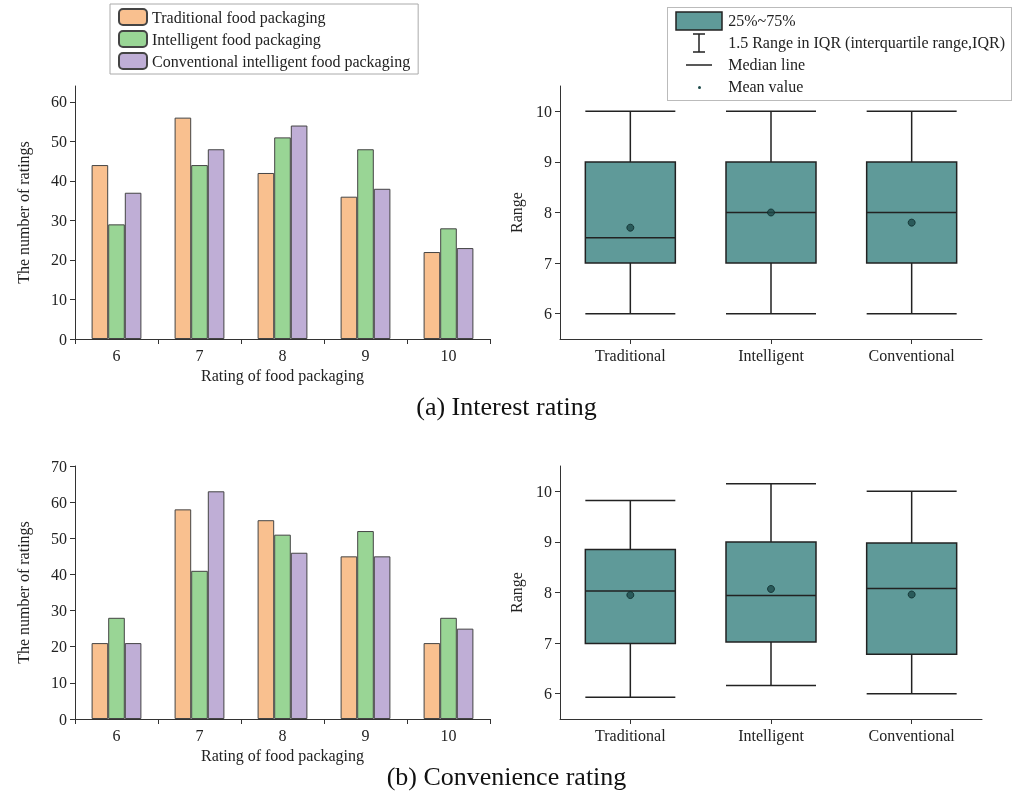 This screenshot has width=1013, height=798. I want to click on annotation: Mean value, so click(766, 87).